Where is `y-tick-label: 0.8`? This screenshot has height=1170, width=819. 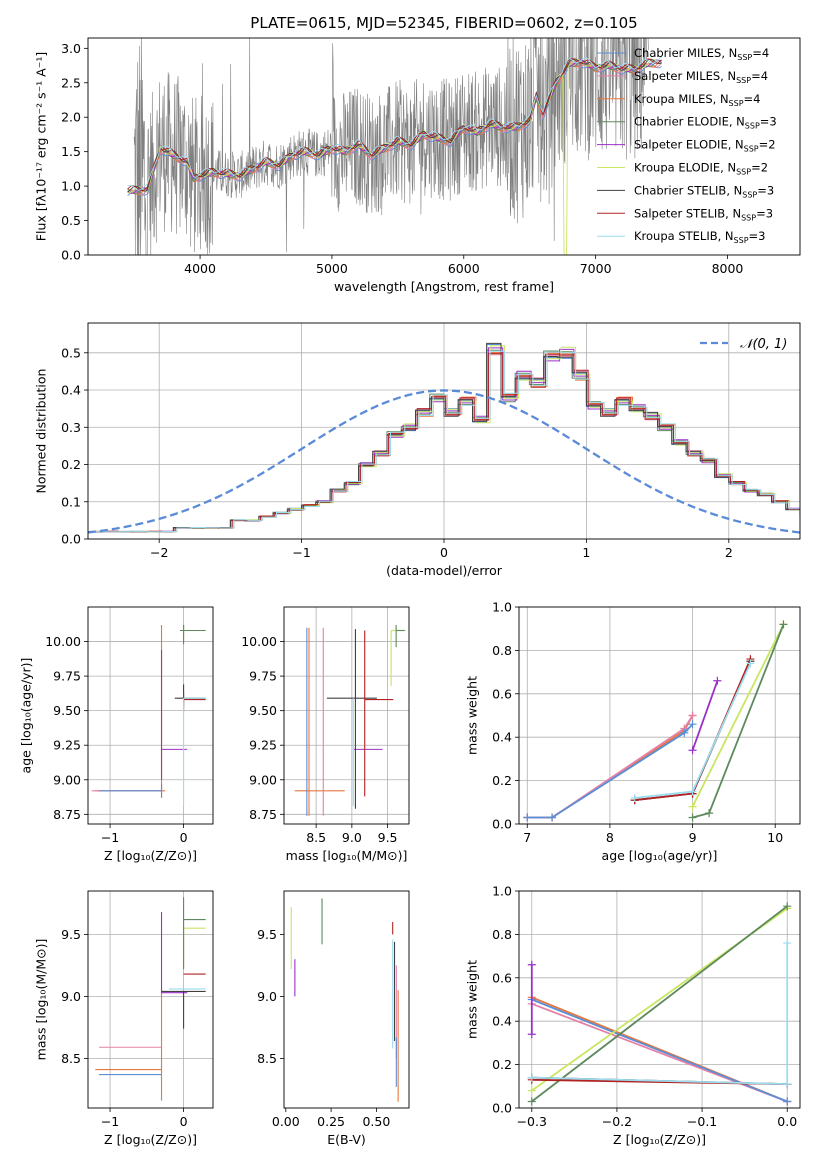
y-tick-label: 0.8 is located at coordinates (502, 650).